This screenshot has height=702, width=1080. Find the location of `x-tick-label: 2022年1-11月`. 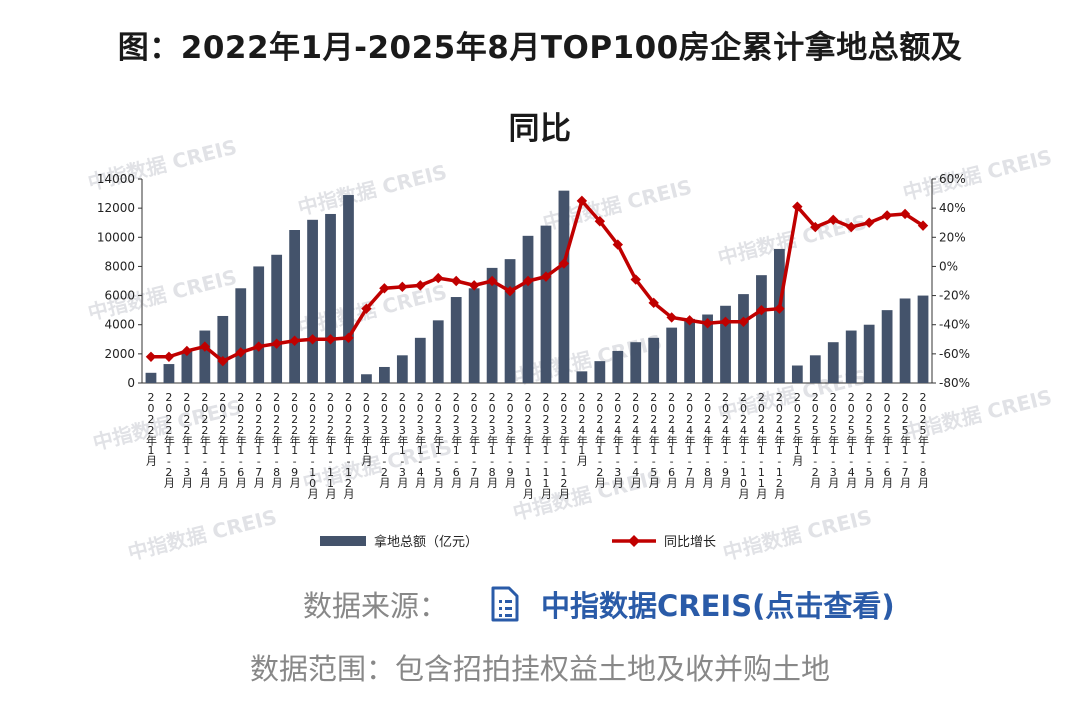

x-tick-label: 2022年1-11月 is located at coordinates (330, 445).